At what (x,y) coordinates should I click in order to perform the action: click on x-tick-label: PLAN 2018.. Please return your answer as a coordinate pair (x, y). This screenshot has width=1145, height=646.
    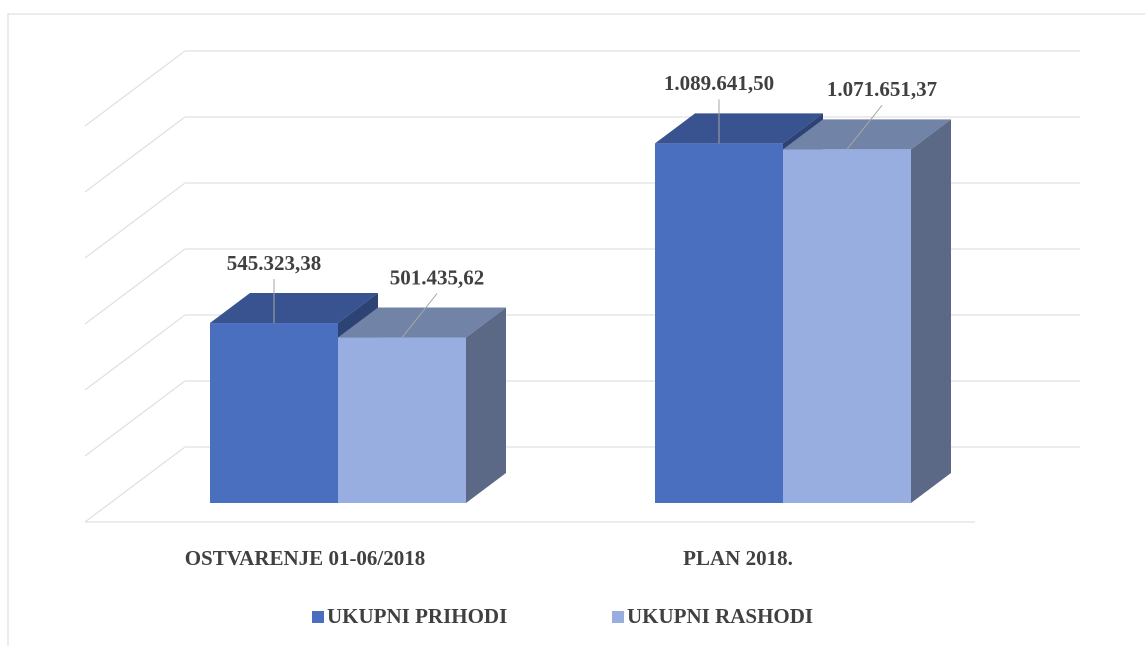
    Looking at the image, I should click on (738, 558).